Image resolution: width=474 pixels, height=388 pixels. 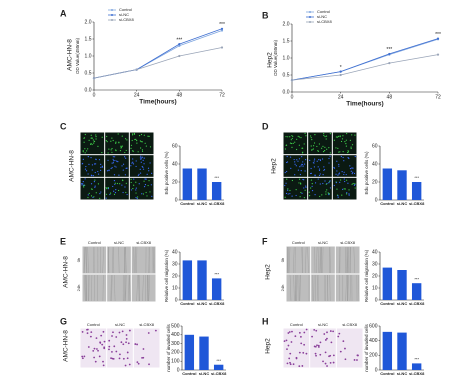 What do you see at coordinates (175, 146) in the screenshot?
I see `y-tick-label: 60` at bounding box center [175, 146].